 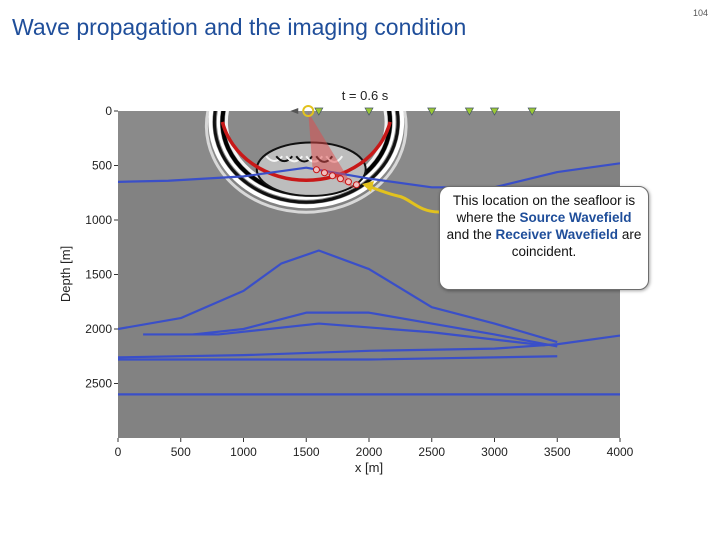 What do you see at coordinates (108, 111) in the screenshot?
I see `y-tick-label: 0` at bounding box center [108, 111].